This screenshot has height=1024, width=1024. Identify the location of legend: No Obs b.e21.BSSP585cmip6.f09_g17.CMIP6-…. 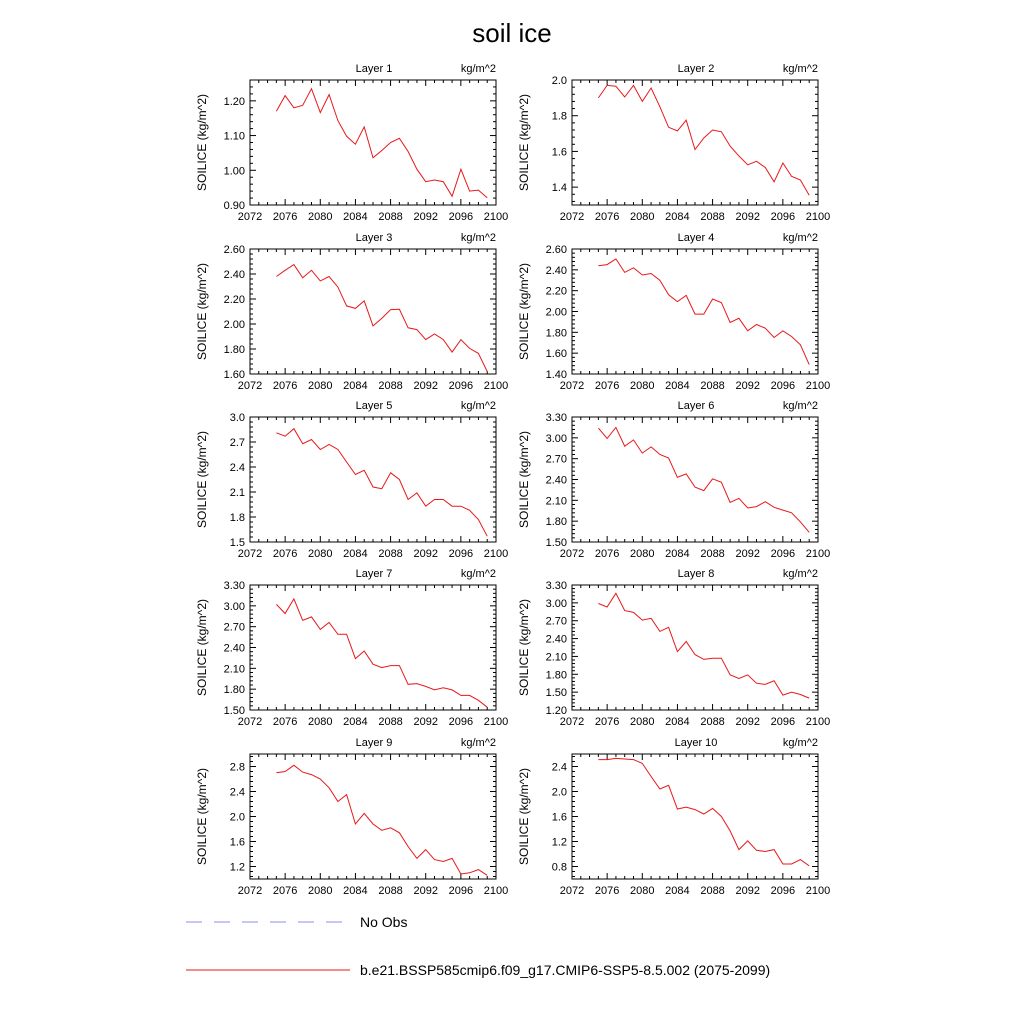
(478, 946).